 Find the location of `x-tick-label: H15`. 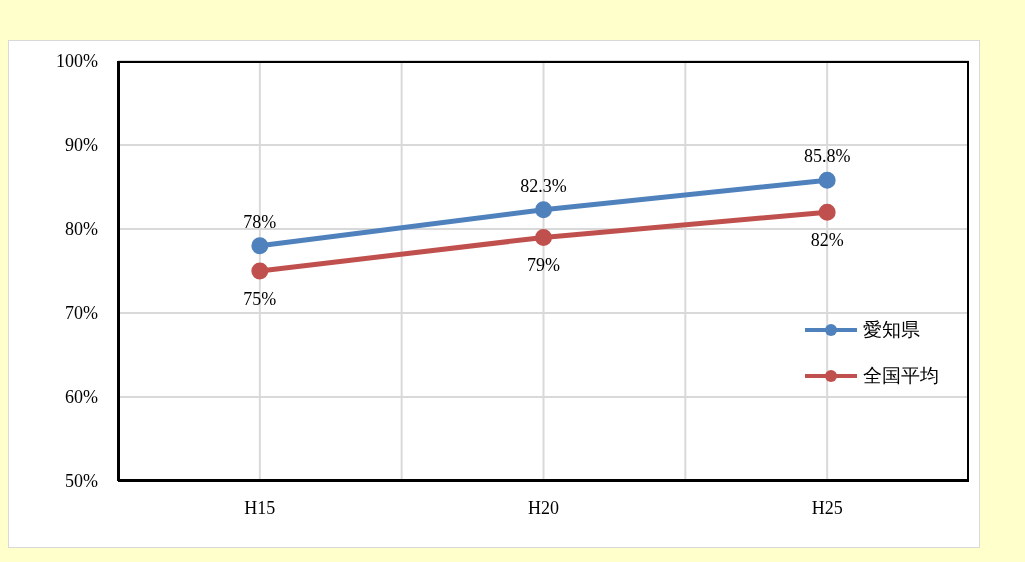

x-tick-label: H15 is located at coordinates (260, 507).